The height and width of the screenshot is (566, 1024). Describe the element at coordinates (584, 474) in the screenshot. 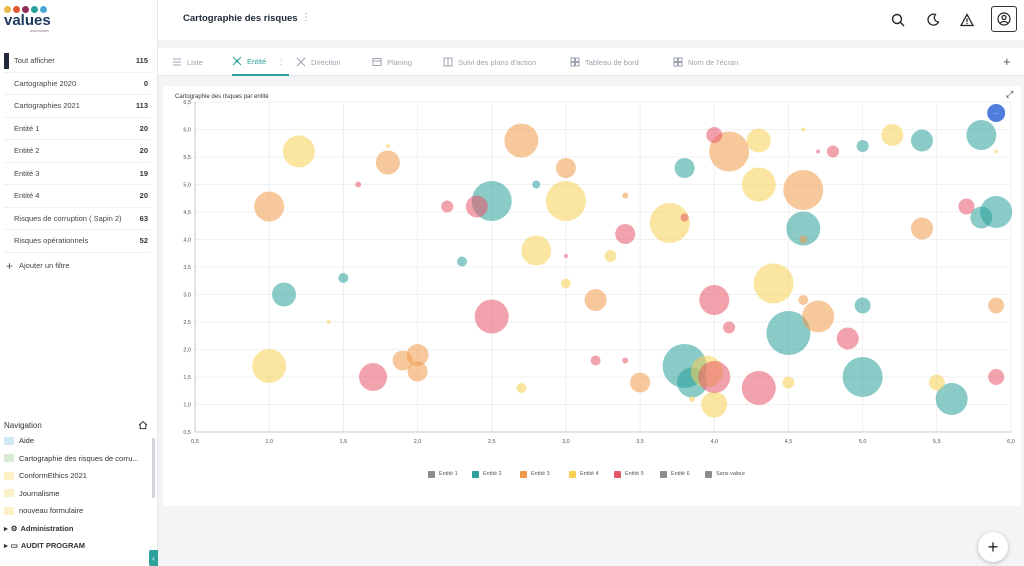

I see `legend-item: Entité 4` at that location.